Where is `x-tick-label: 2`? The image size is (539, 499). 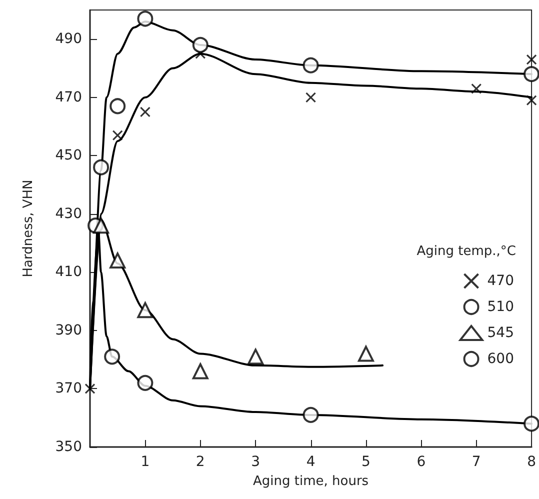 x-tick-label: 2 is located at coordinates (200, 462).